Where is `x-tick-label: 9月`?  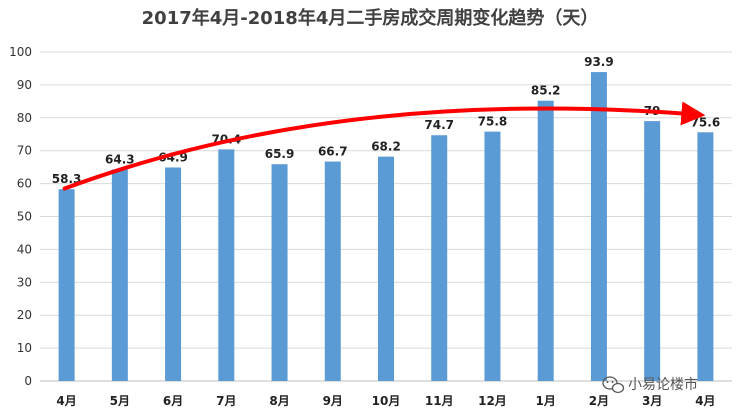 x-tick-label: 9月 is located at coordinates (333, 401).